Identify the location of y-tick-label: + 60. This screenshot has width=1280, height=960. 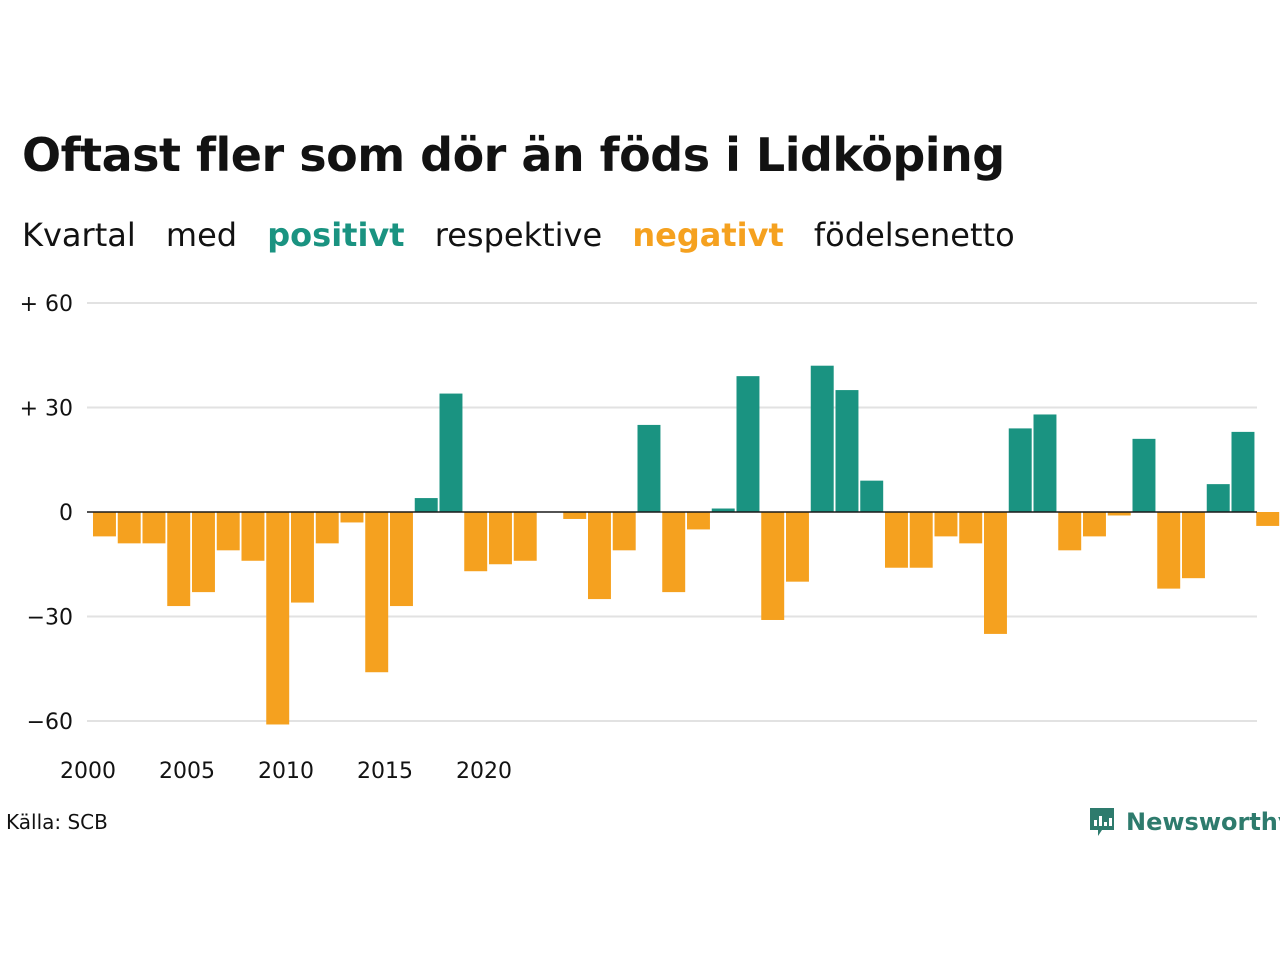
(46, 304).